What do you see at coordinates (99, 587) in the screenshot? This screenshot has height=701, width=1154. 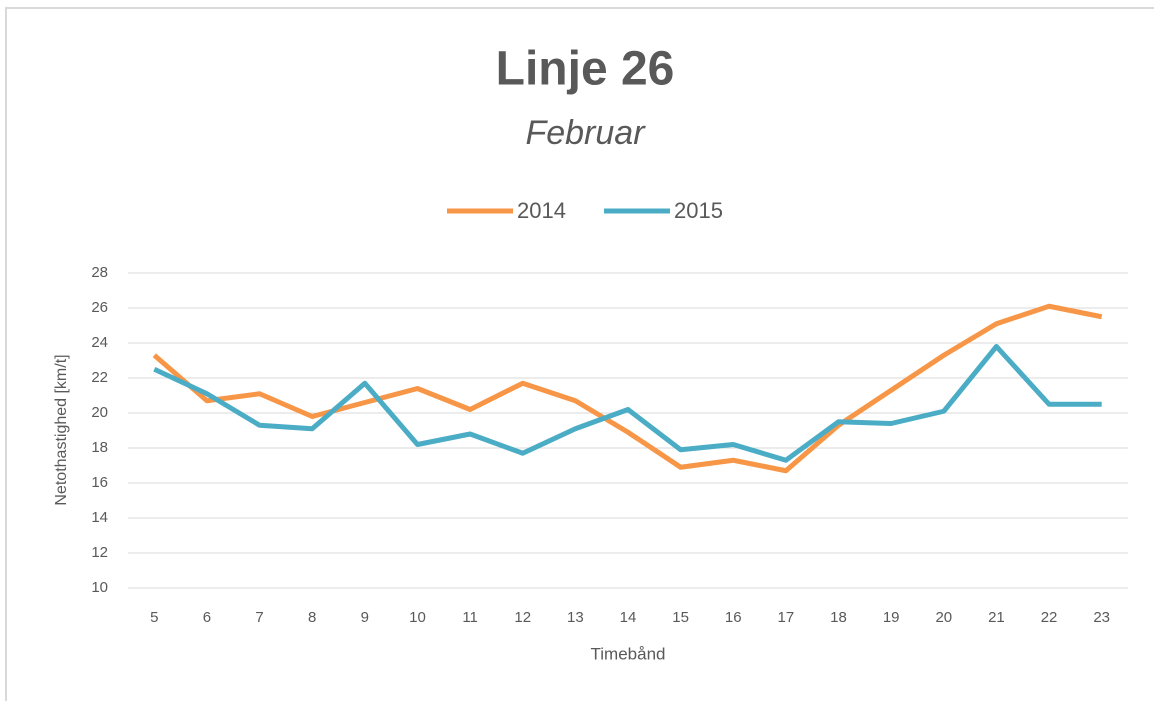 I see `y-tick-label: 10` at bounding box center [99, 587].